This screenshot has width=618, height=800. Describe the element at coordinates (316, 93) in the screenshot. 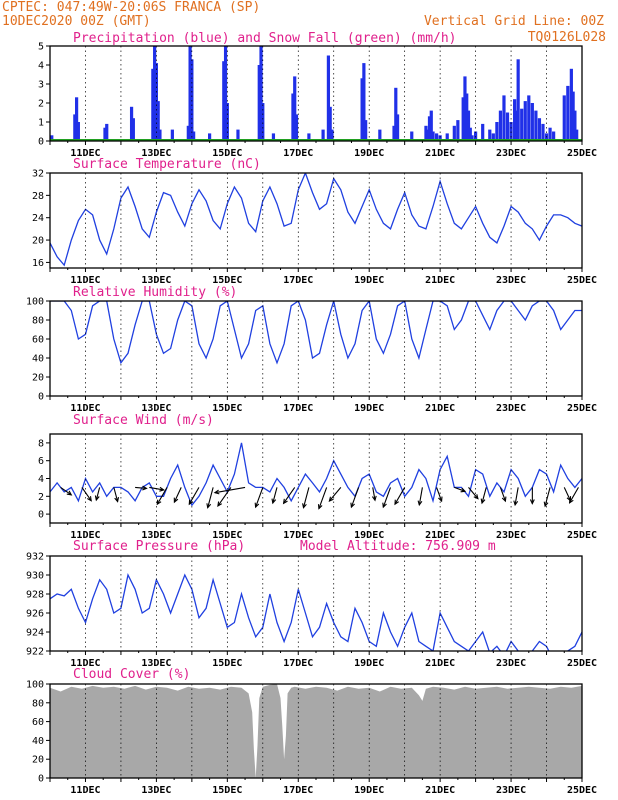

I see `precip-frame` at that location.